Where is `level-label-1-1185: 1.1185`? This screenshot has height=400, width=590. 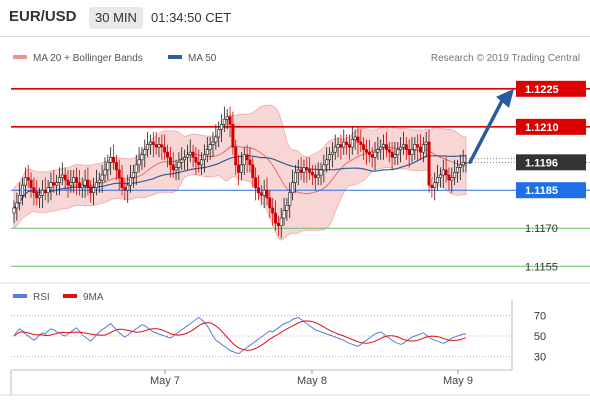 level-label-1-1185: 1.1185 is located at coordinates (541, 191).